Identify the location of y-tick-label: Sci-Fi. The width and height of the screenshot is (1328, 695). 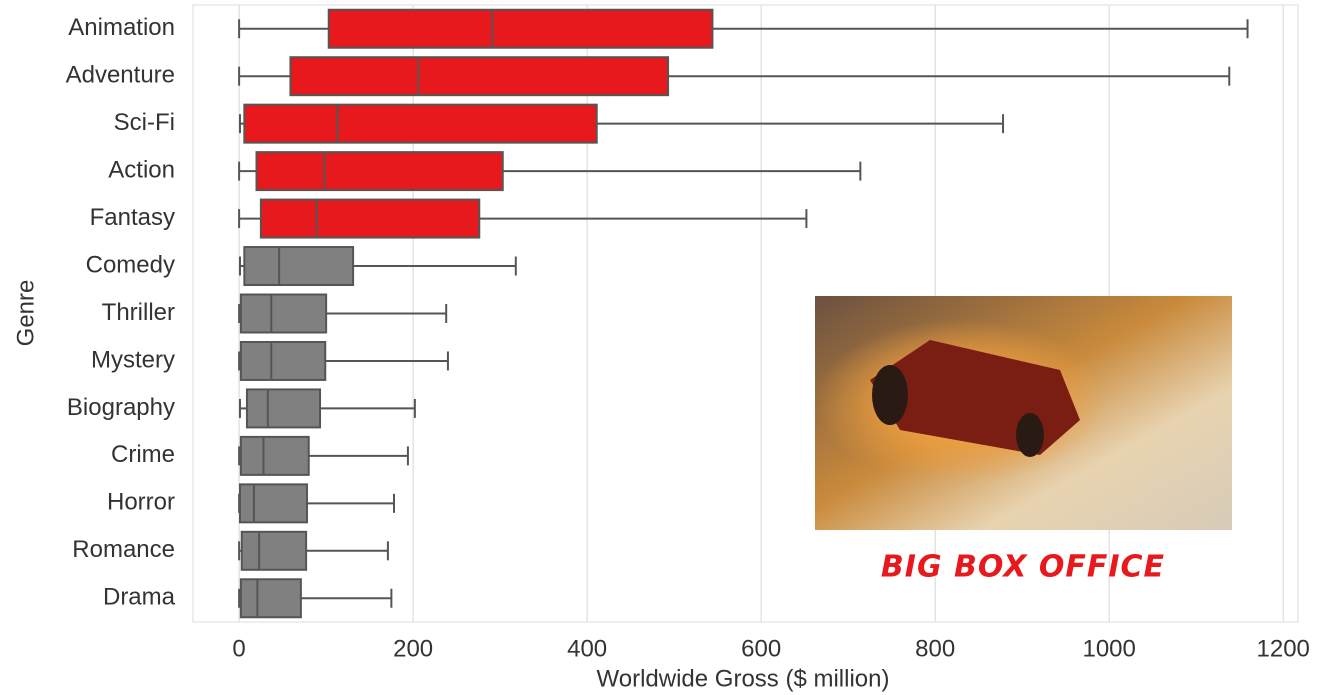
(144, 122).